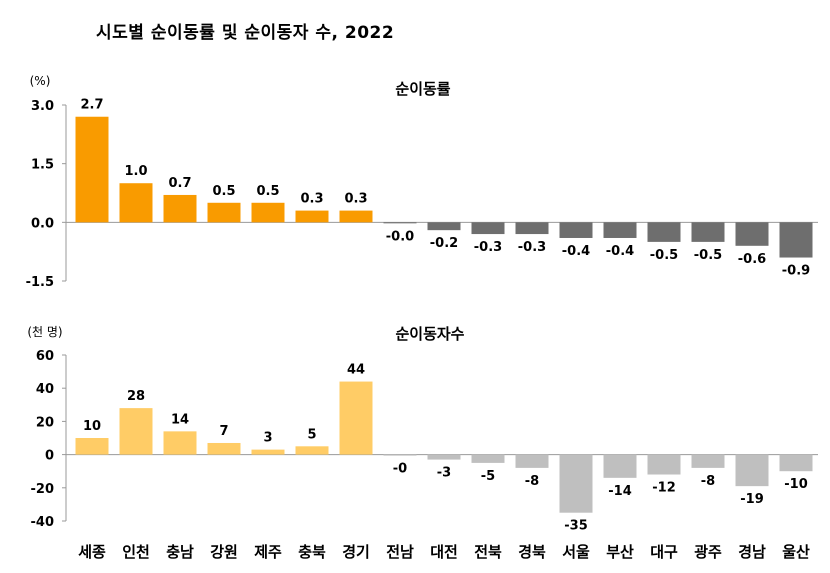 This screenshot has height=573, width=830. What do you see at coordinates (43, 489) in the screenshot?
I see `count-y-tick-label: -20` at bounding box center [43, 489].